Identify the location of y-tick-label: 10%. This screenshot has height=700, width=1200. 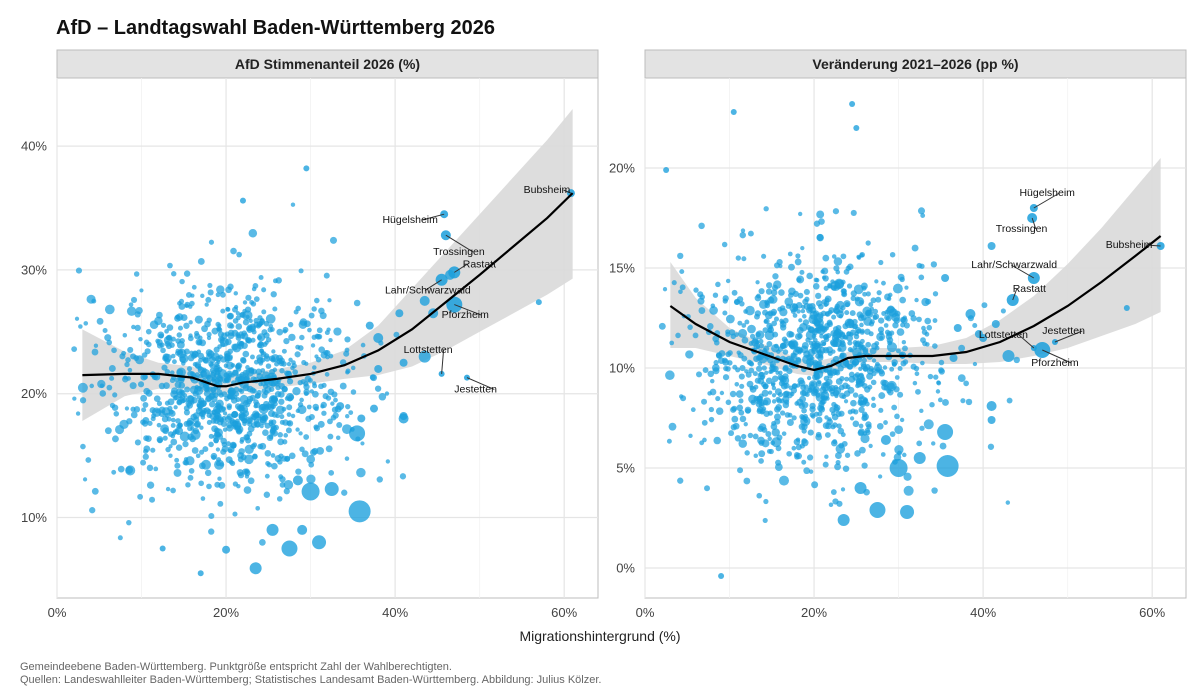
(34, 517).